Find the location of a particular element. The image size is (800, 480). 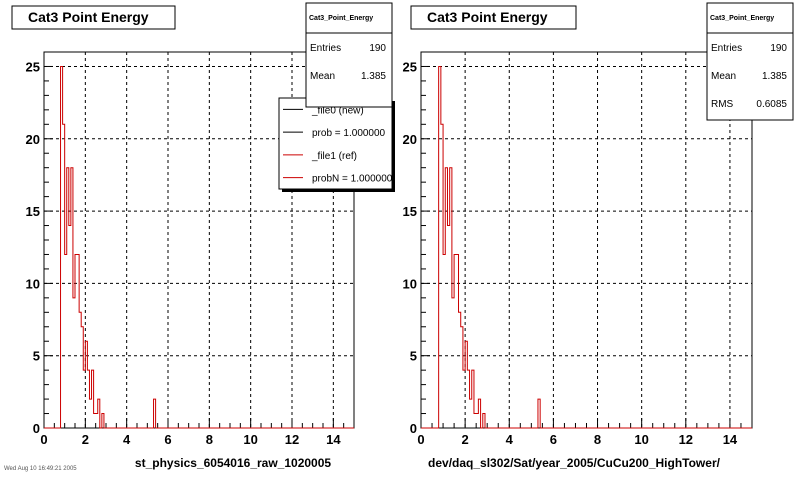

panel-1-stats-label-mean: Mean is located at coordinates (322, 76).